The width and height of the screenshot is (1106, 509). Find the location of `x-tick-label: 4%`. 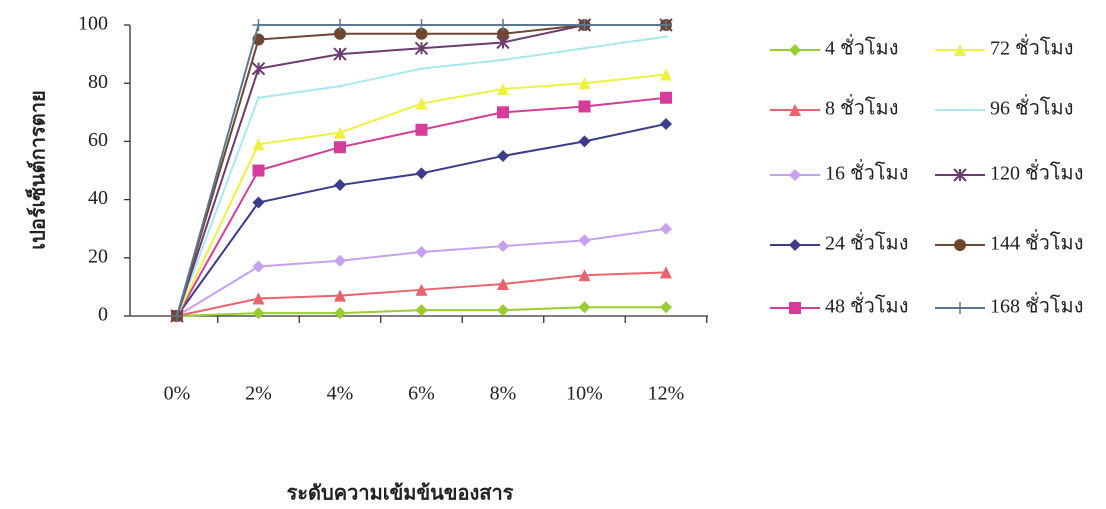

x-tick-label: 4% is located at coordinates (340, 394).